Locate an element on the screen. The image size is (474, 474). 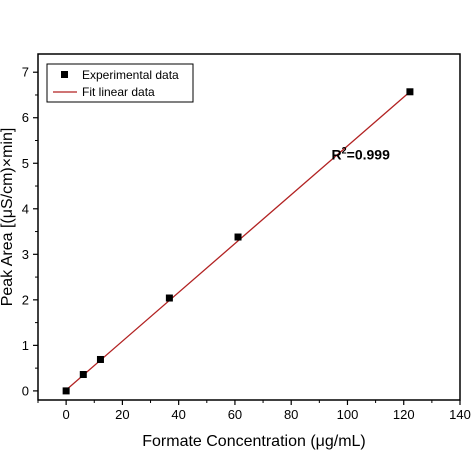
y-tick-label: 5 is located at coordinates (25, 163).